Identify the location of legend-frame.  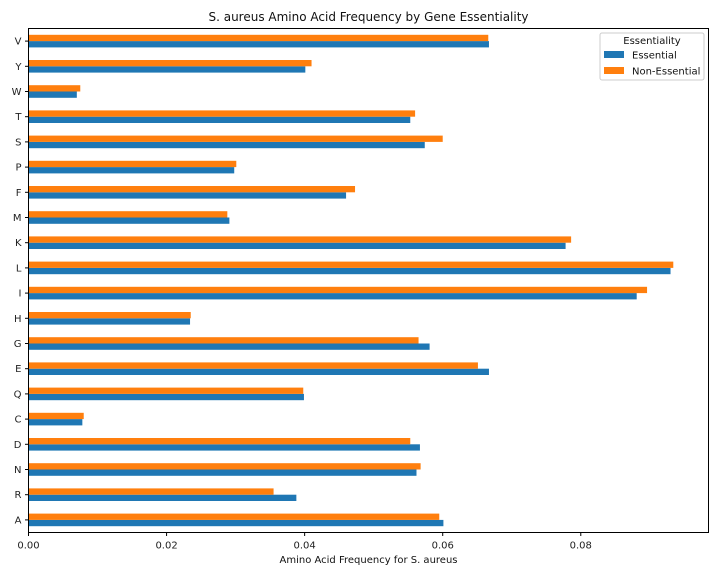
(652, 56).